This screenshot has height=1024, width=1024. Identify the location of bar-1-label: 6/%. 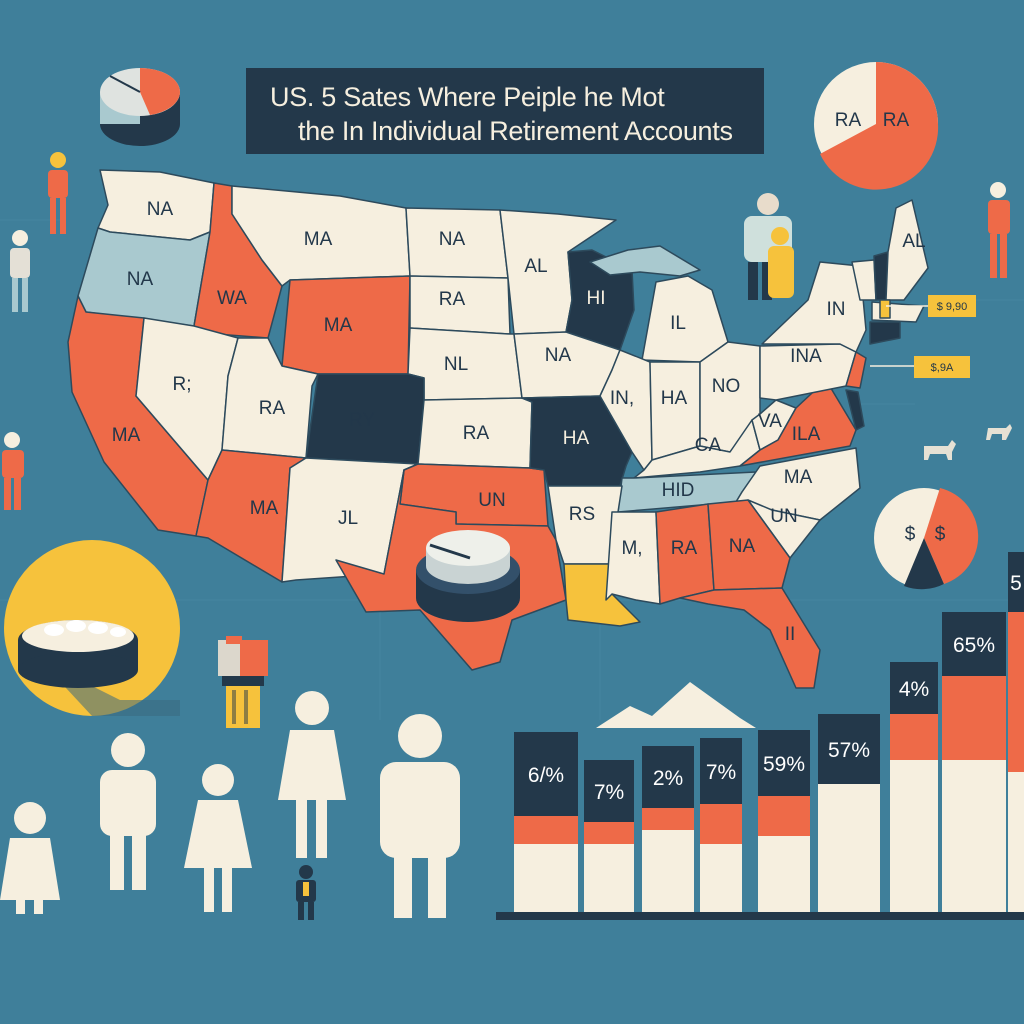
(546, 775).